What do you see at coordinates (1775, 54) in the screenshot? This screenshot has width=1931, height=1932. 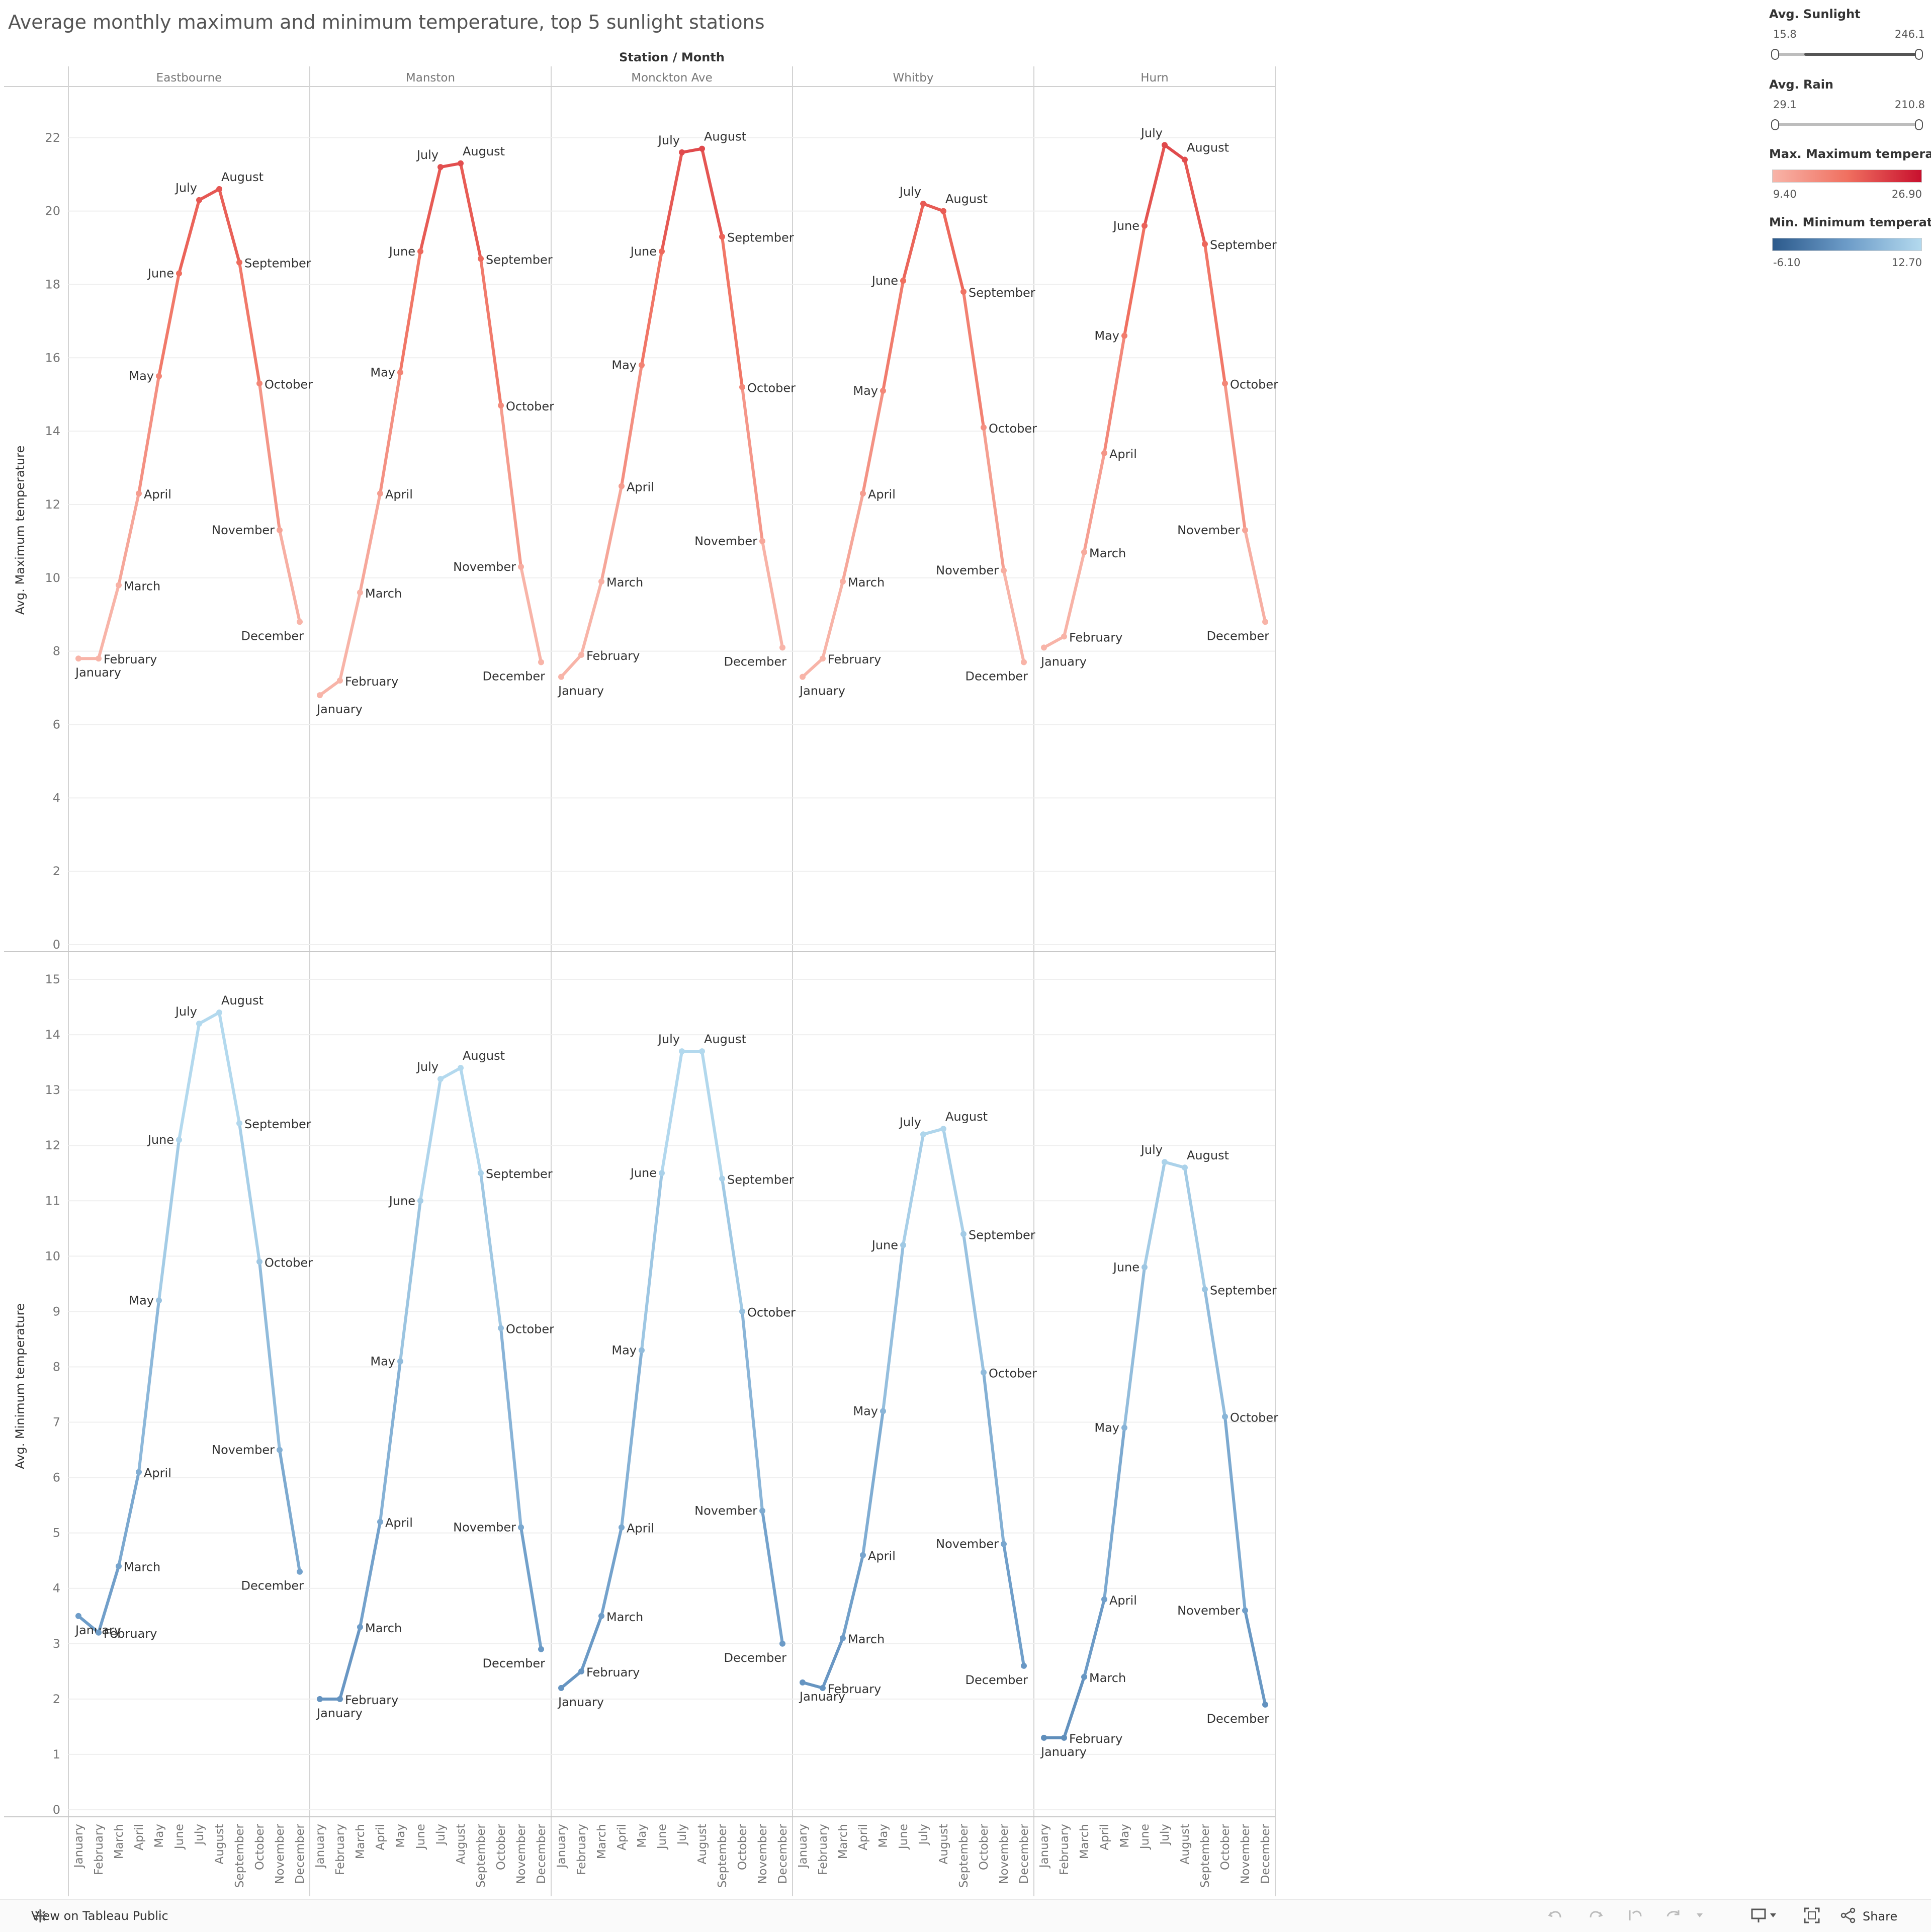 I see `sunlight-slider-min-handle` at bounding box center [1775, 54].